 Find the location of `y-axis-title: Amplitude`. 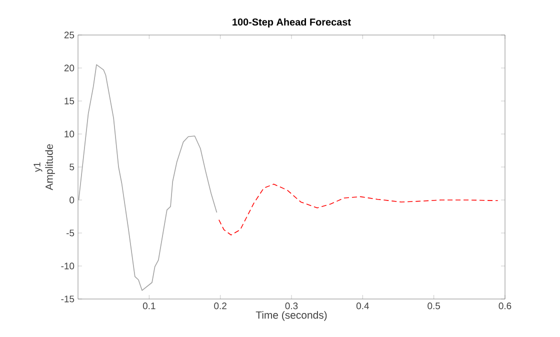

y-axis-title: Amplitude is located at coordinates (50, 167).